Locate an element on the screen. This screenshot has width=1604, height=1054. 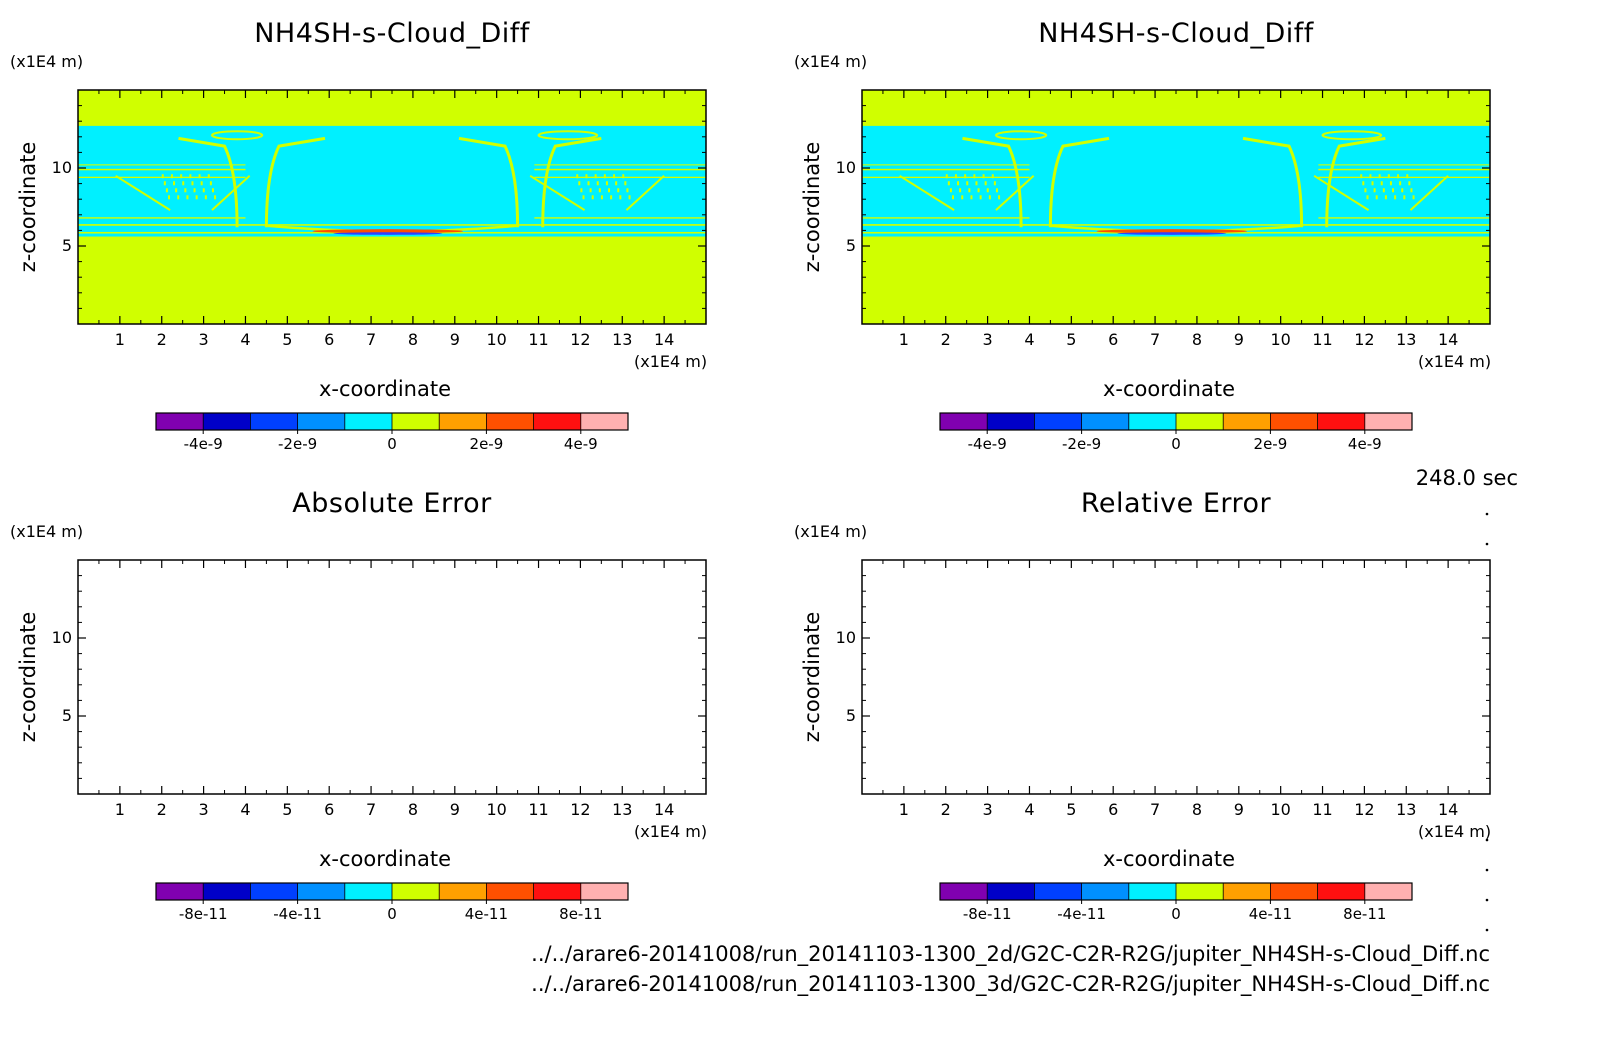
trough-negative is located at coordinates (1172, 233).